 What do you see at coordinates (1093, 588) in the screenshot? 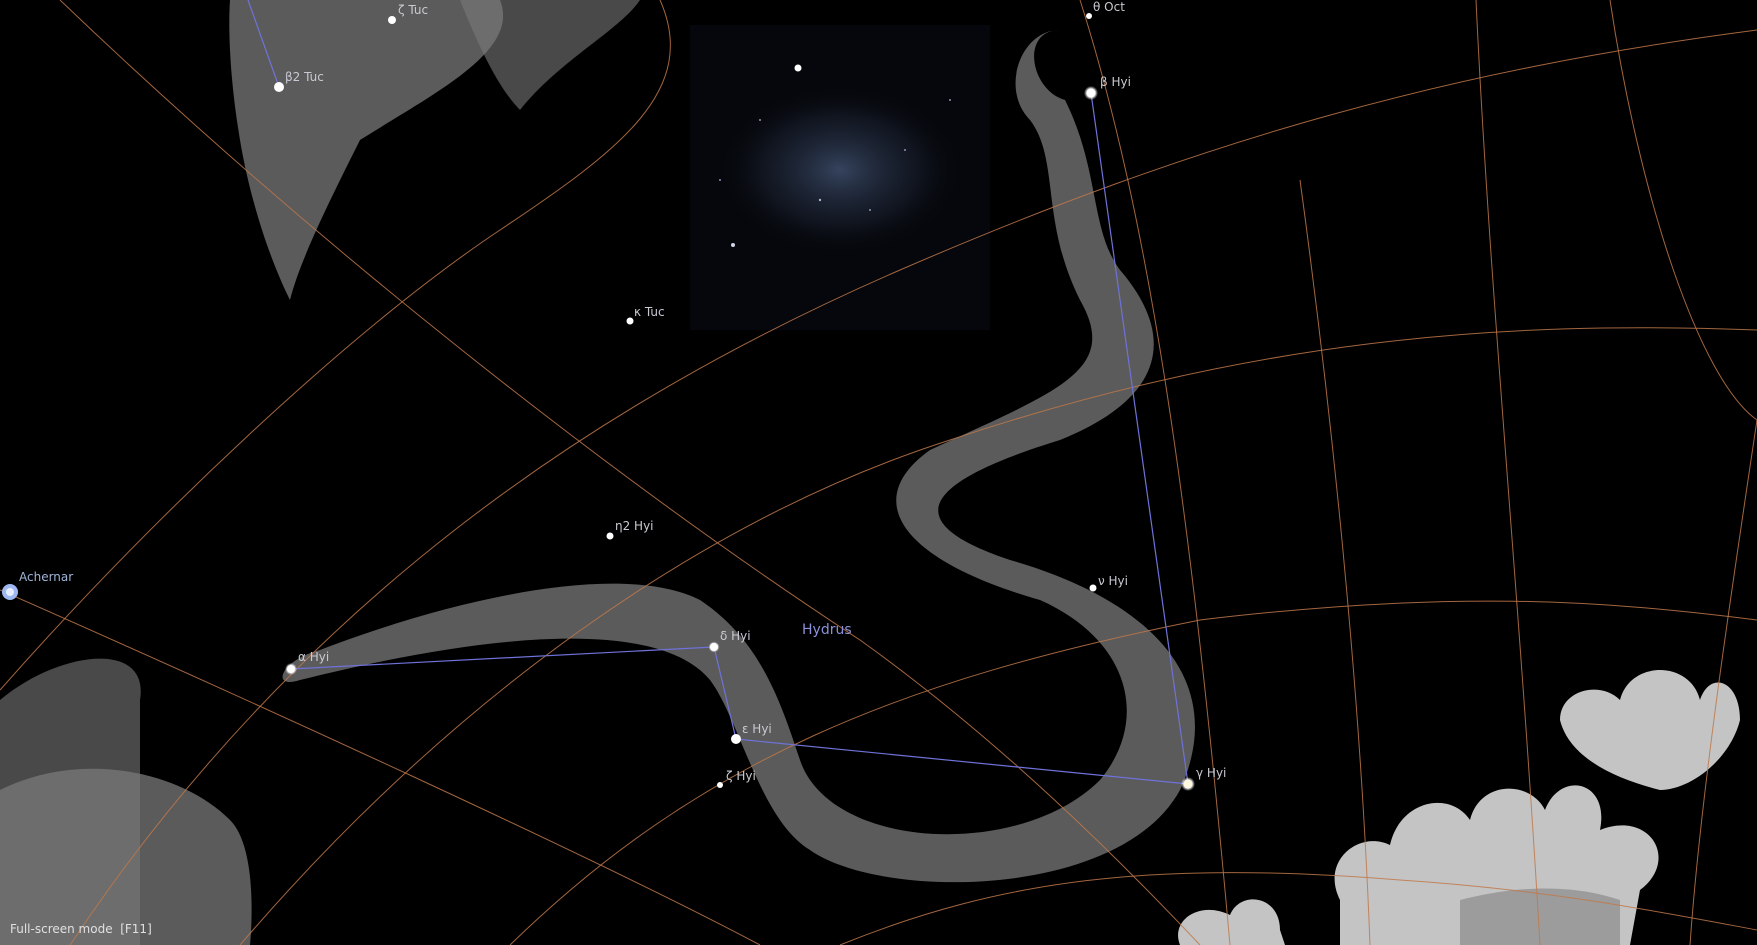
I see `star-nu-hyi` at bounding box center [1093, 588].